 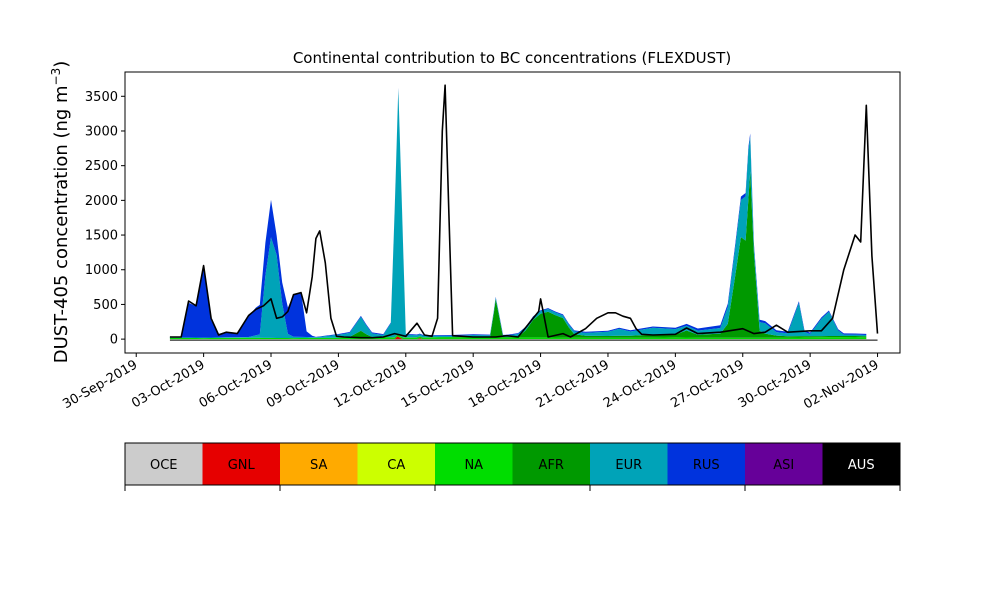 I want to click on y-tick-label: 0, so click(x=114, y=340).